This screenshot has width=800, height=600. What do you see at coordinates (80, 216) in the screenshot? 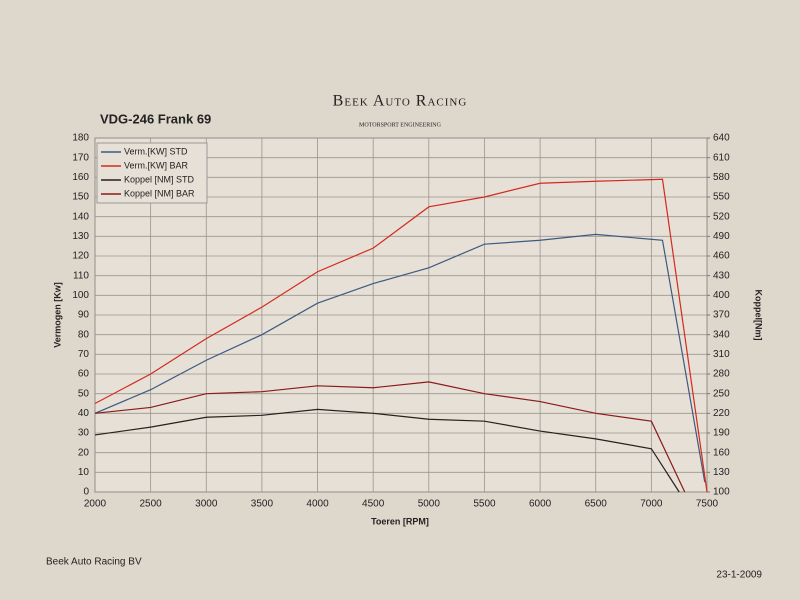
I see `y-tick-label: 140` at bounding box center [80, 216].